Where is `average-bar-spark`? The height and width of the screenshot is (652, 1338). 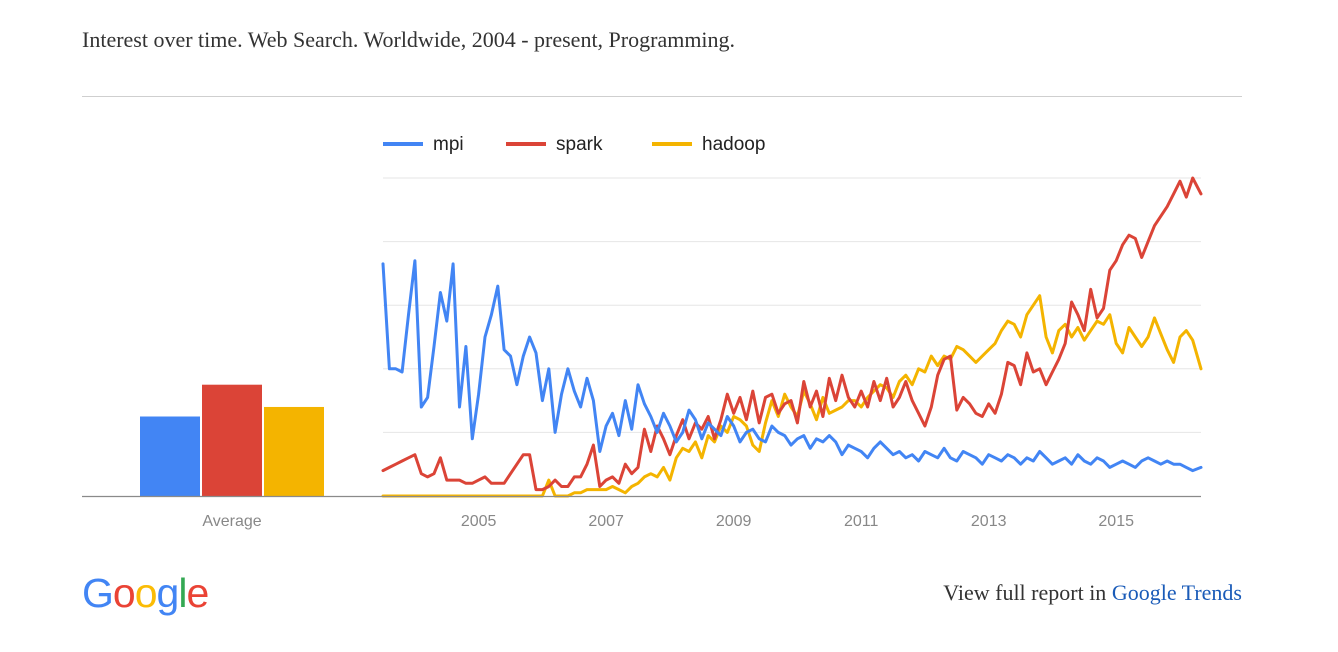
average-bar-spark is located at coordinates (232, 440).